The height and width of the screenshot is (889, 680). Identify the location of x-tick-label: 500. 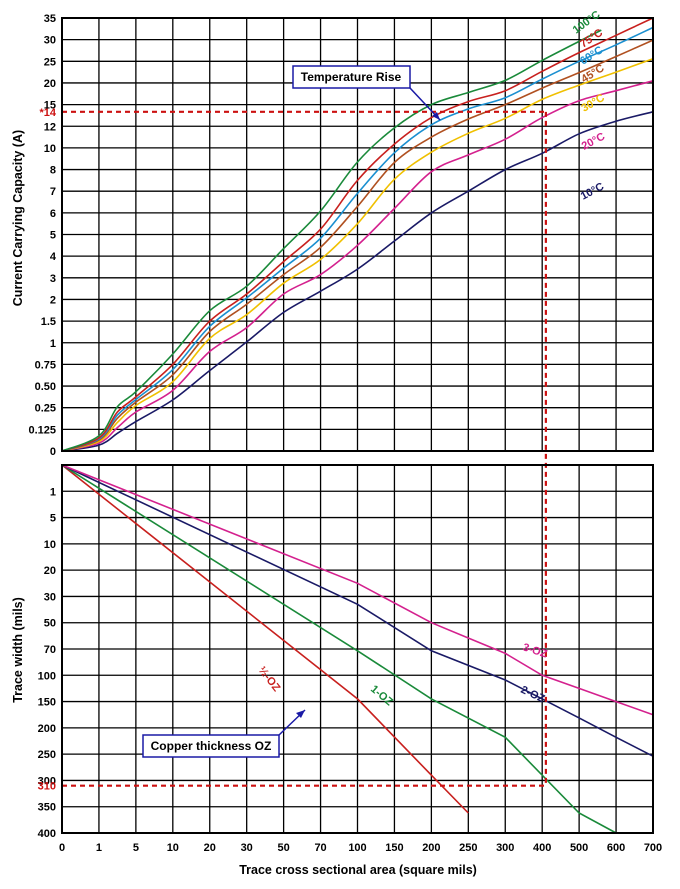
(579, 848).